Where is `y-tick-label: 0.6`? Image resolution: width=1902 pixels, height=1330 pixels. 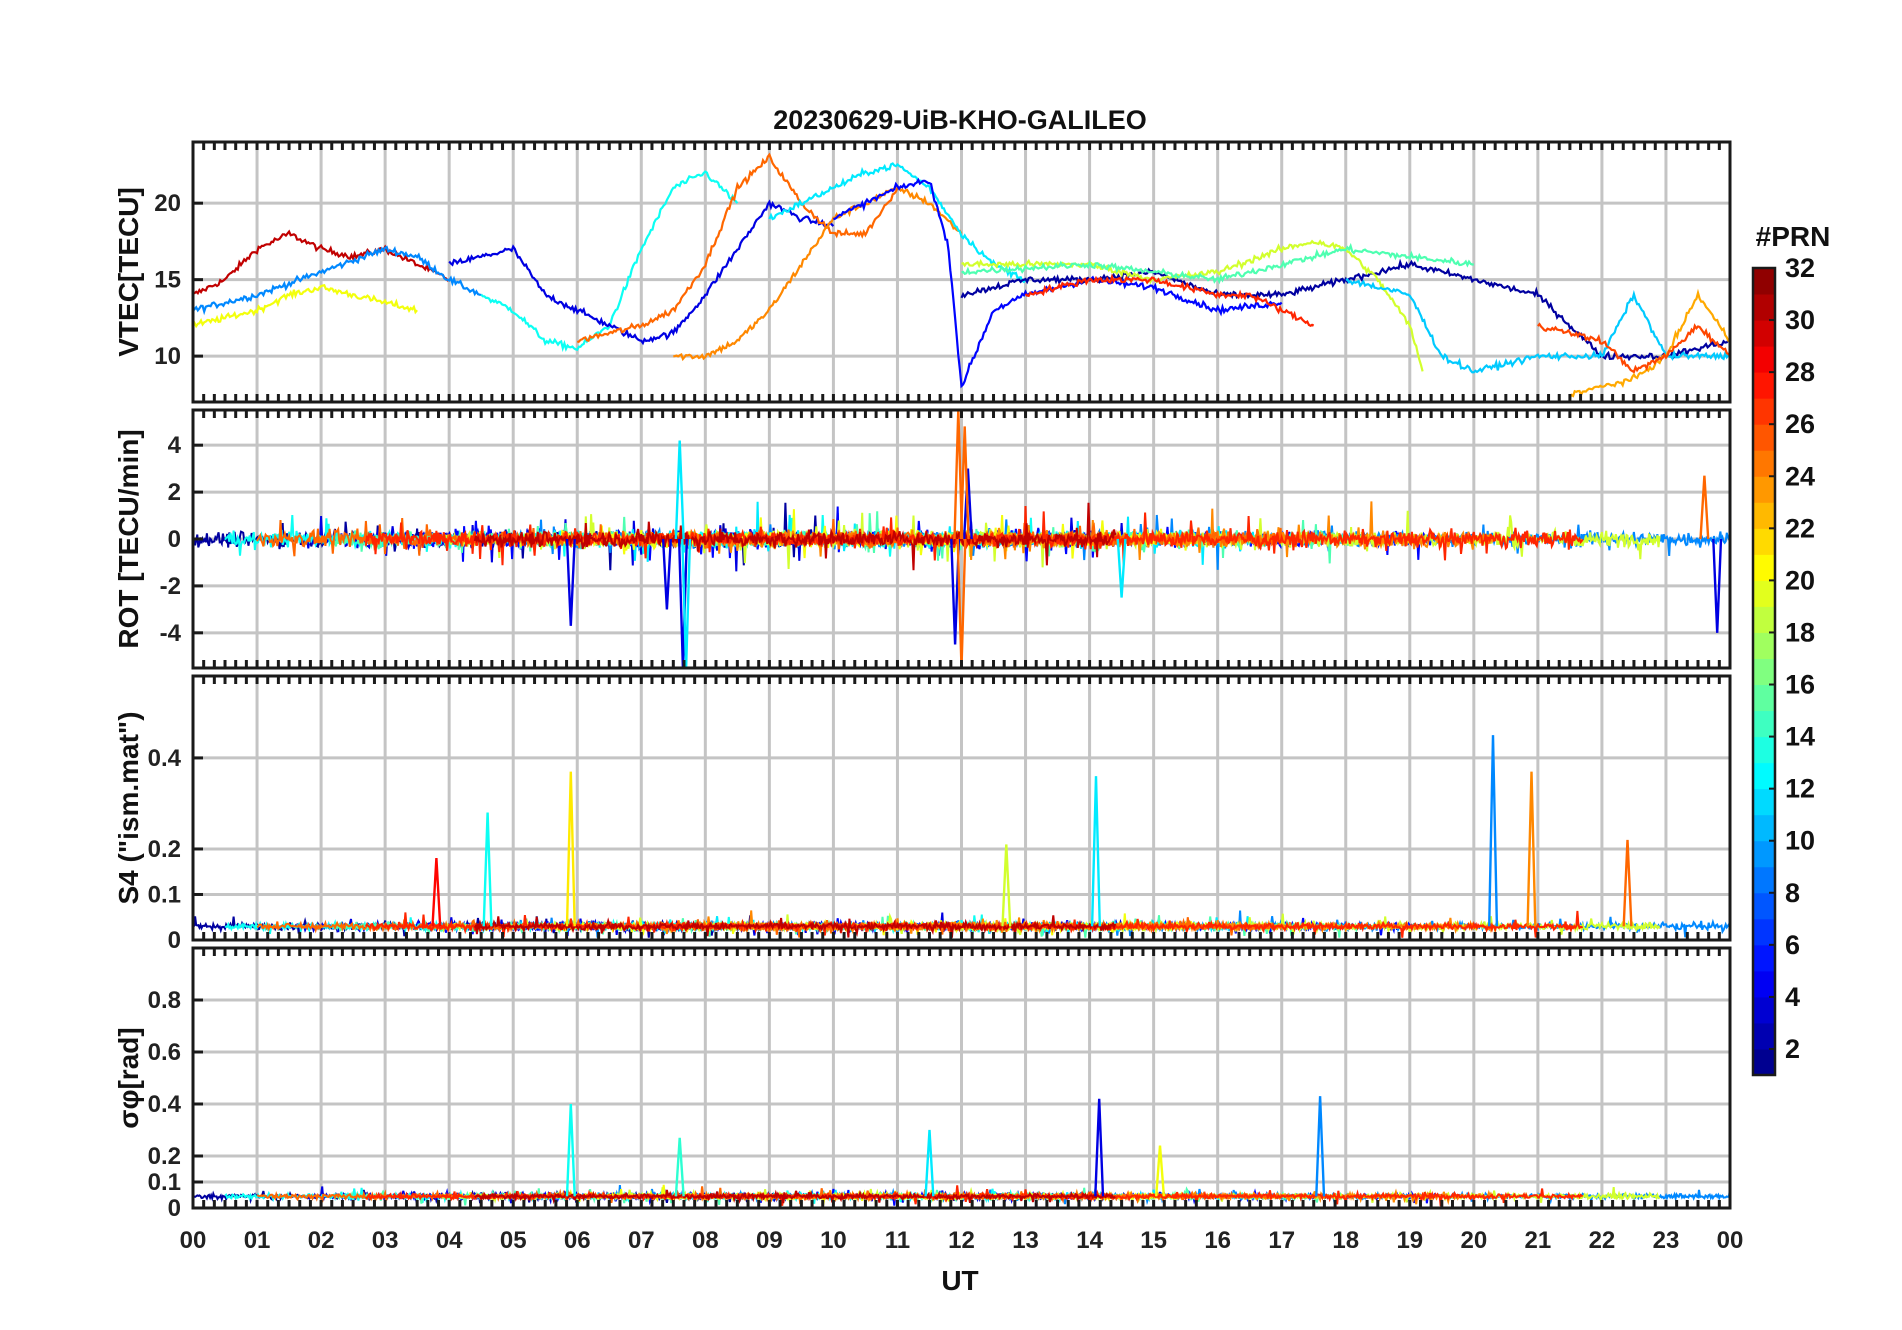
y-tick-label: 0.6 is located at coordinates (164, 1052).